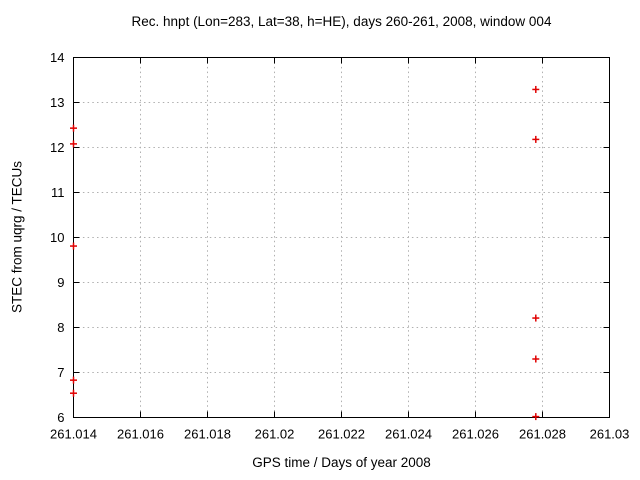  What do you see at coordinates (58, 192) in the screenshot?
I see `y-tick-label: 11` at bounding box center [58, 192].